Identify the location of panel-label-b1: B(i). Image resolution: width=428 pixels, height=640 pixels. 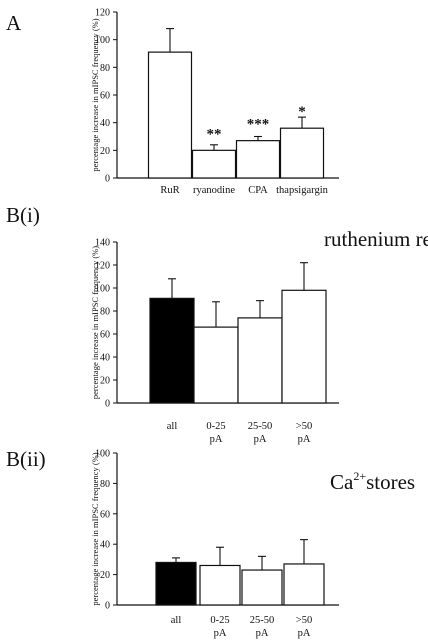
(23, 215).